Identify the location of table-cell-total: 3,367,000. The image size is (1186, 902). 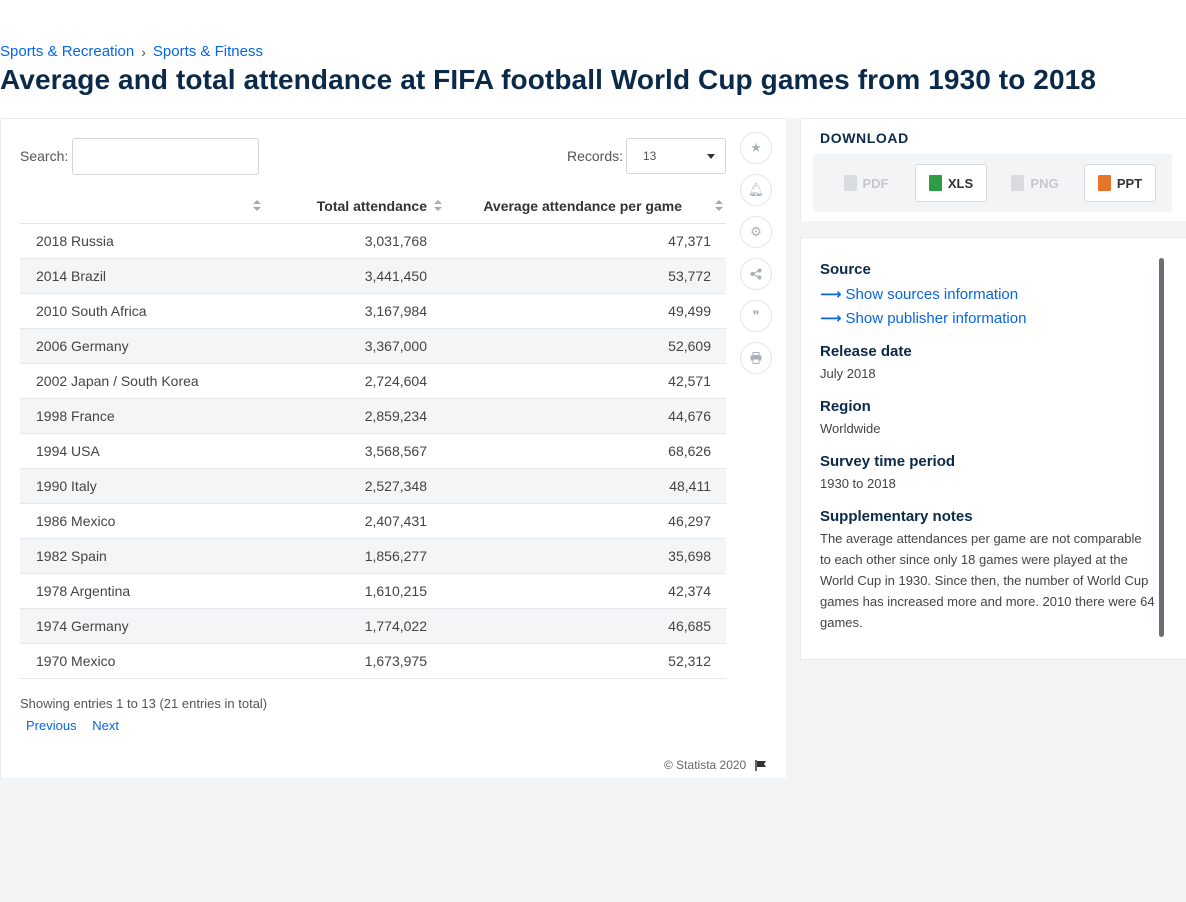
(354, 346).